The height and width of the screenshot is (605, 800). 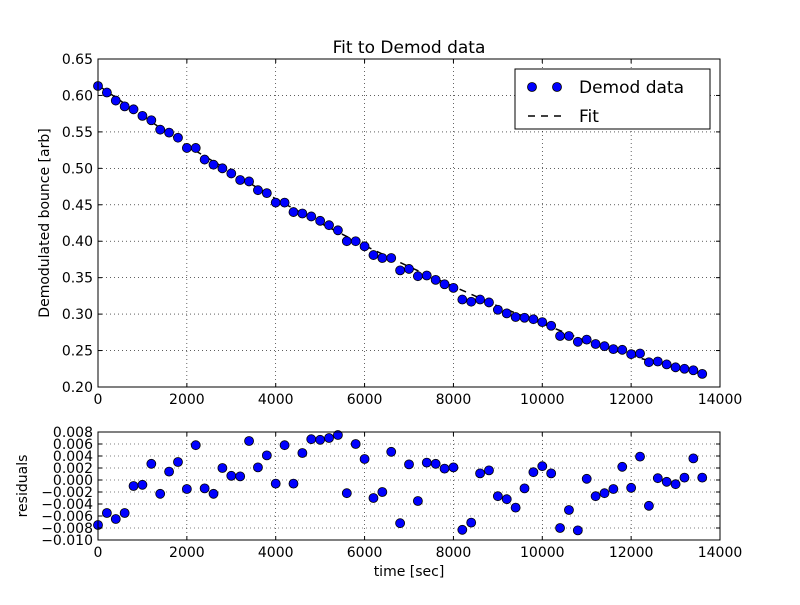 What do you see at coordinates (612, 99) in the screenshot?
I see `legend-box` at bounding box center [612, 99].